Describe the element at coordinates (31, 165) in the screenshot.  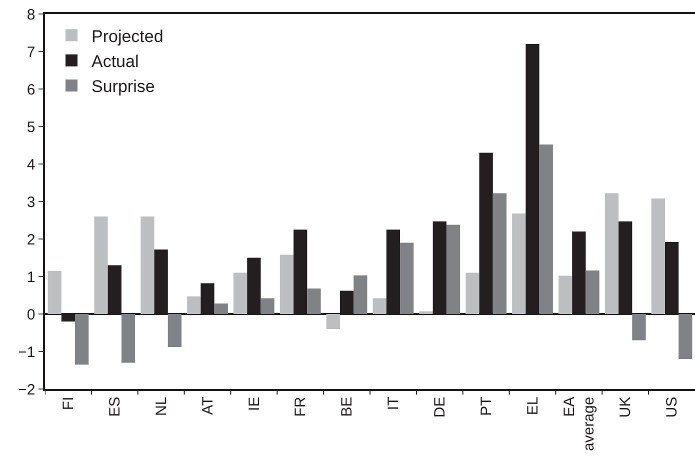
I see `y-tick-label: 4` at that location.